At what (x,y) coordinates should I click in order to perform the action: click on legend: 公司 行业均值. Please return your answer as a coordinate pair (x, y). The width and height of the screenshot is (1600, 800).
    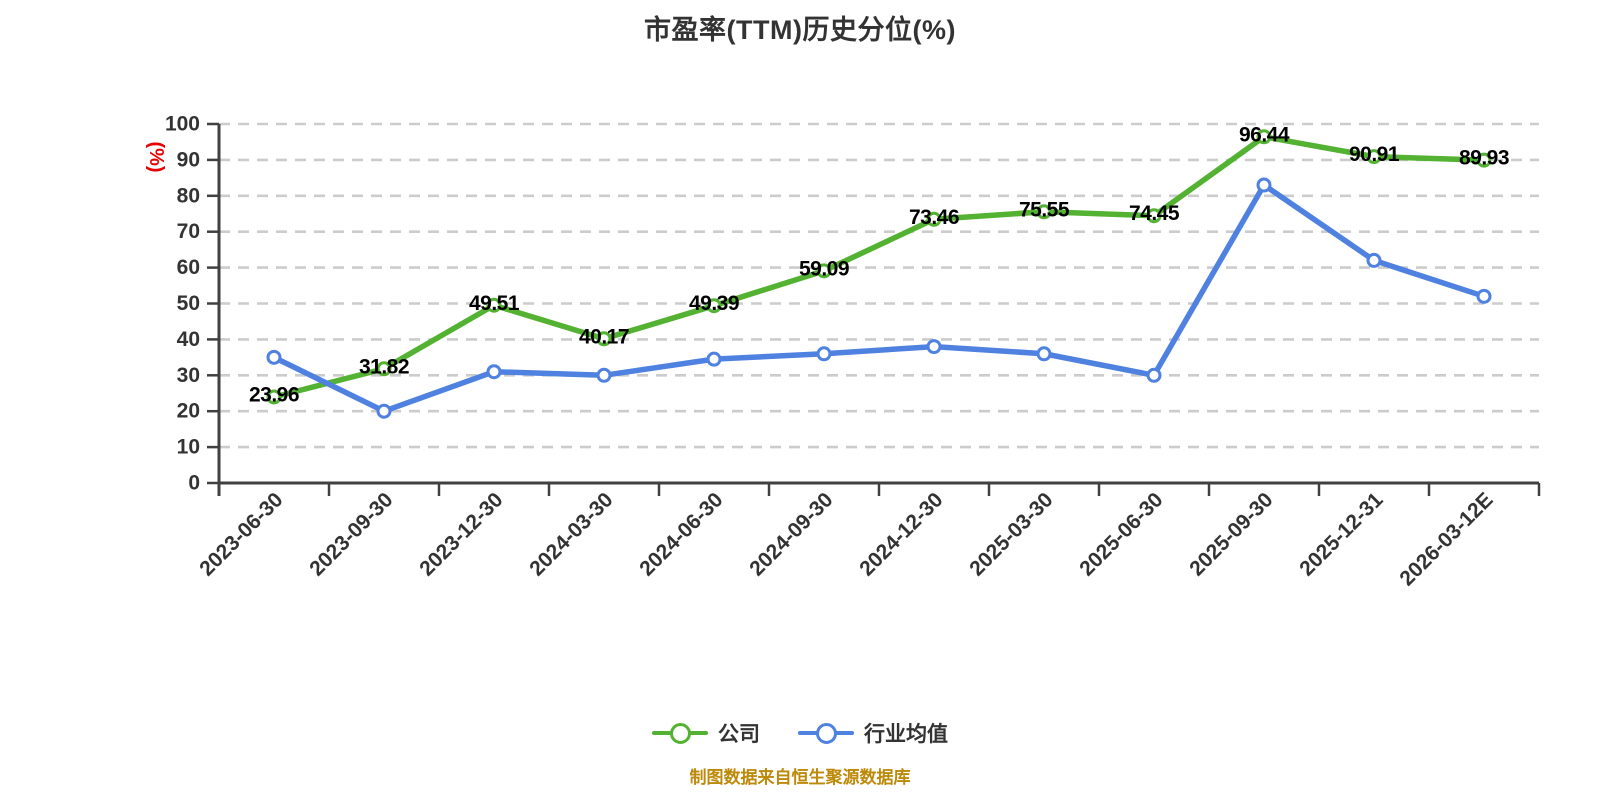
    Looking at the image, I should click on (800, 733).